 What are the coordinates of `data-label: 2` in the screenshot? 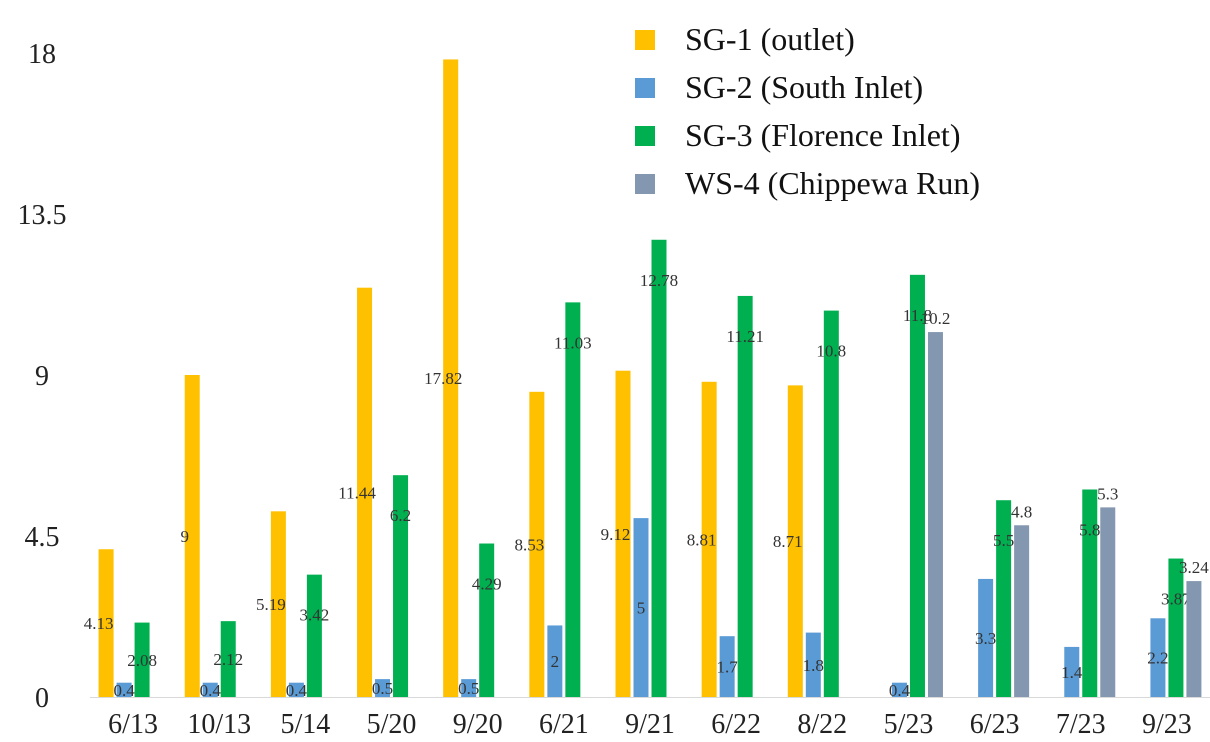 It's located at (555, 661).